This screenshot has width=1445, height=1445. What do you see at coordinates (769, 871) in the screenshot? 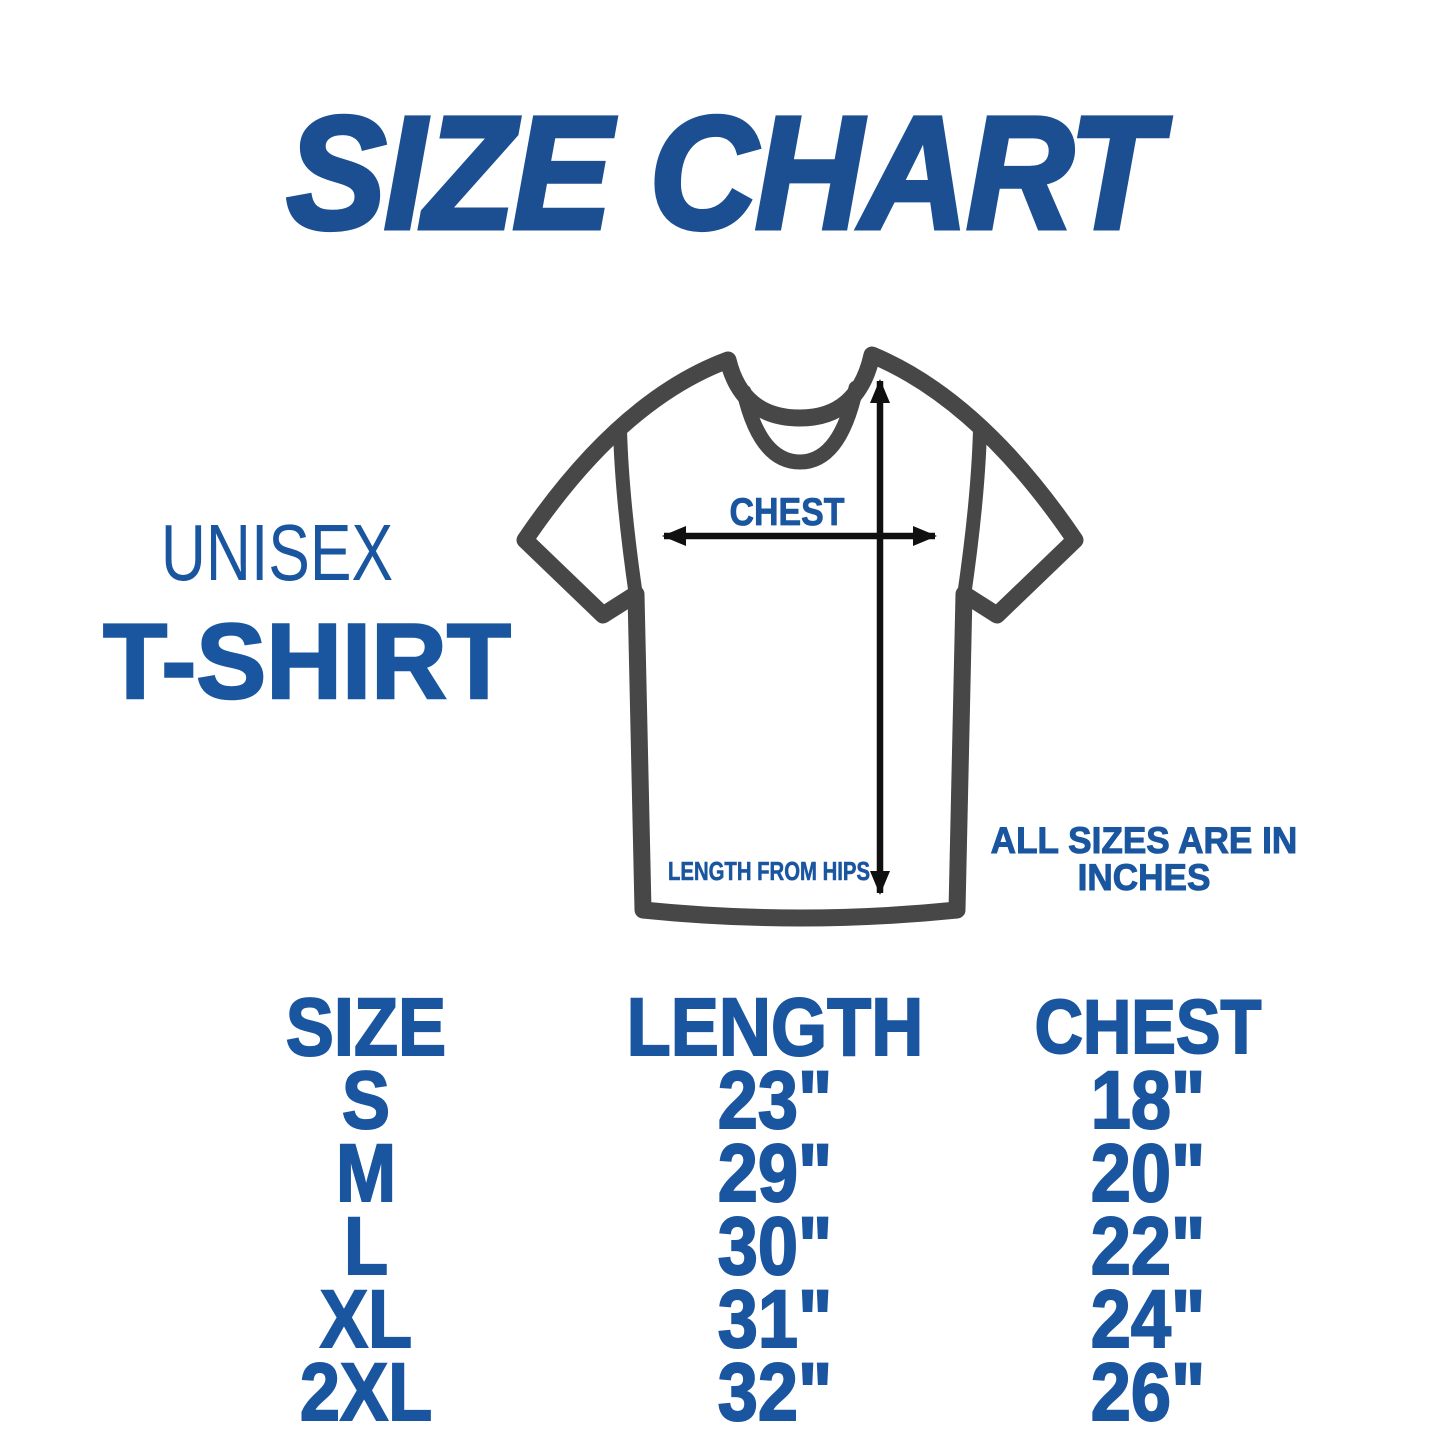
I see `length-measure-label: LENGTH FROM HIPS` at bounding box center [769, 871].